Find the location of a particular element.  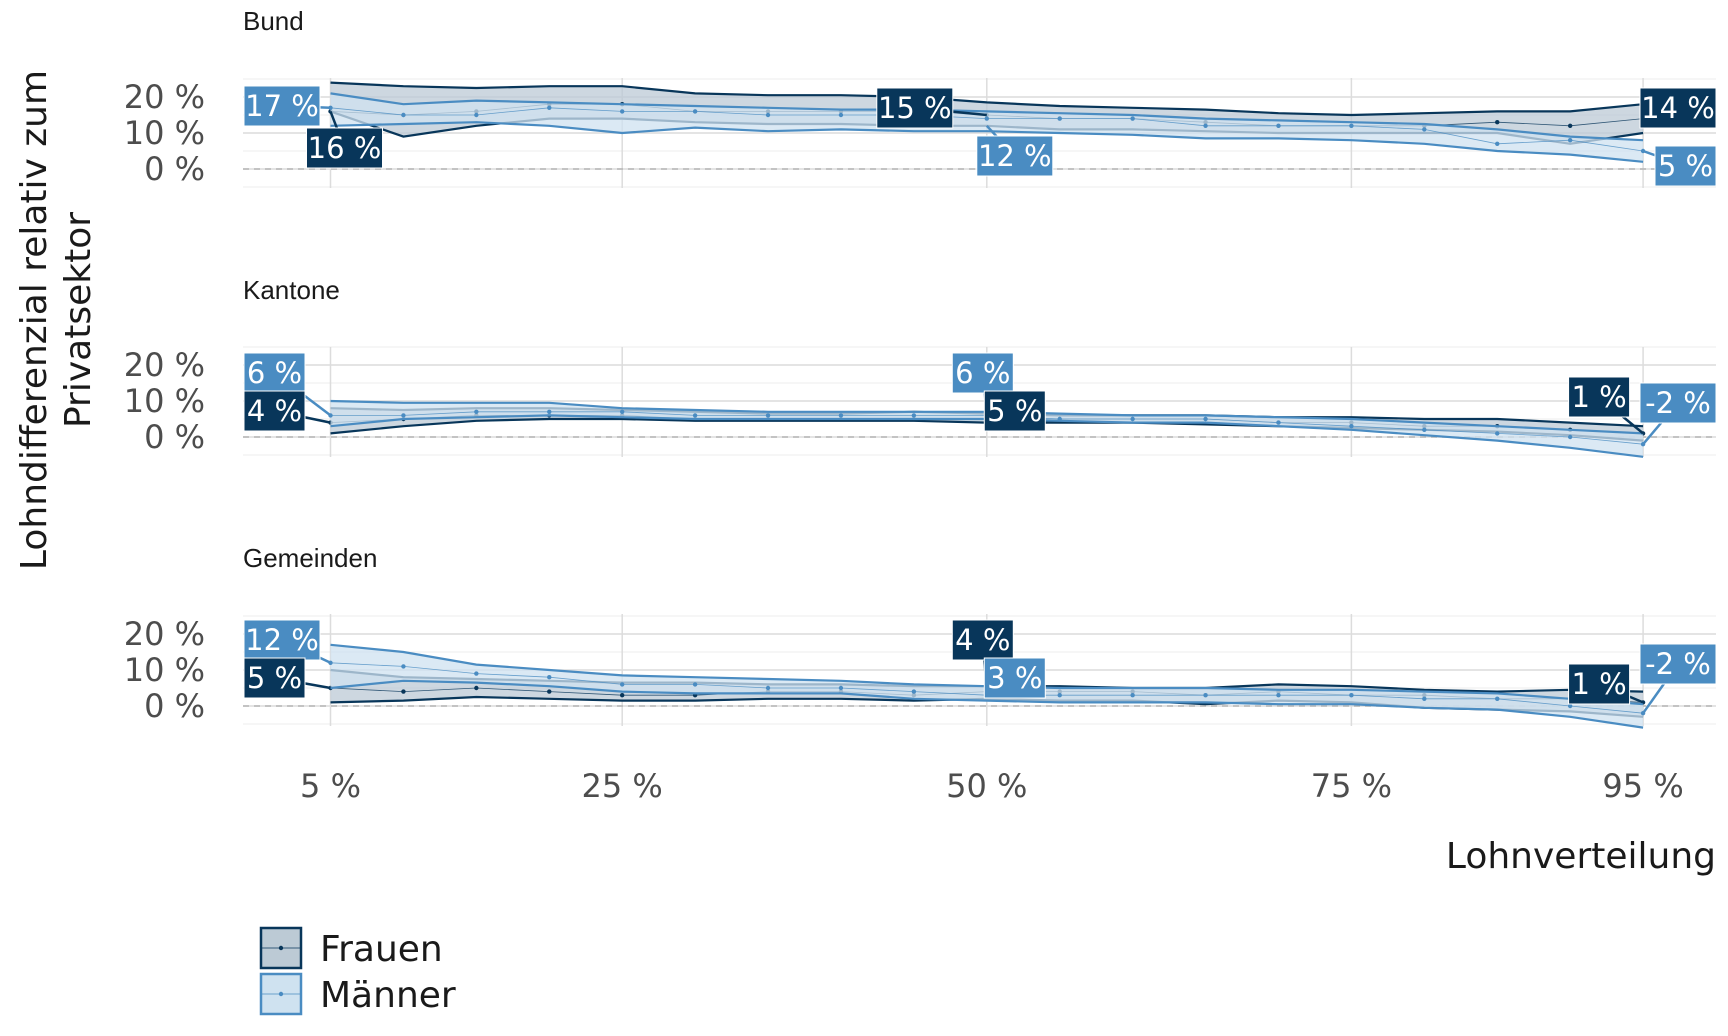

value-label: 17 % is located at coordinates (282, 106).